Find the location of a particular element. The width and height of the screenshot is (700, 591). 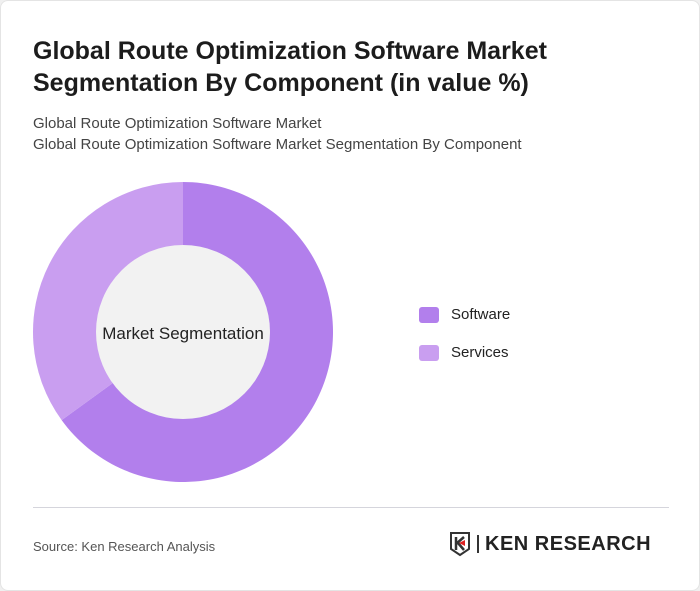

source-note: Source: Ken Research Analysis is located at coordinates (124, 546).